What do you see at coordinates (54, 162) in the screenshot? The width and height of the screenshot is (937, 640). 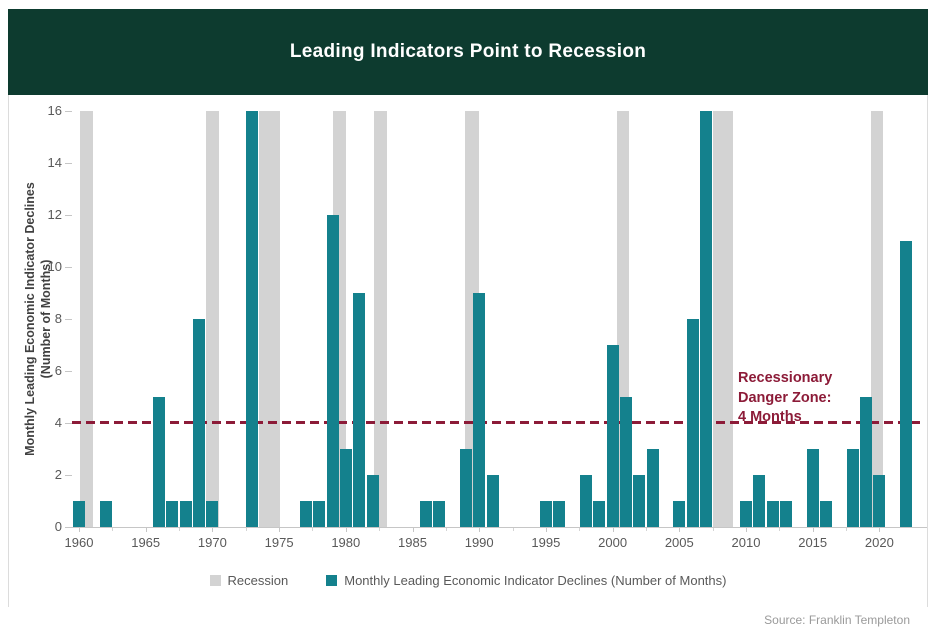 I see `y-tick-label: 14` at bounding box center [54, 162].